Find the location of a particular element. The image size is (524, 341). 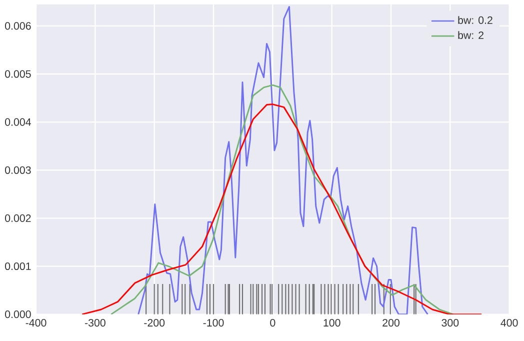

x-tick-label: -100 is located at coordinates (213, 323).